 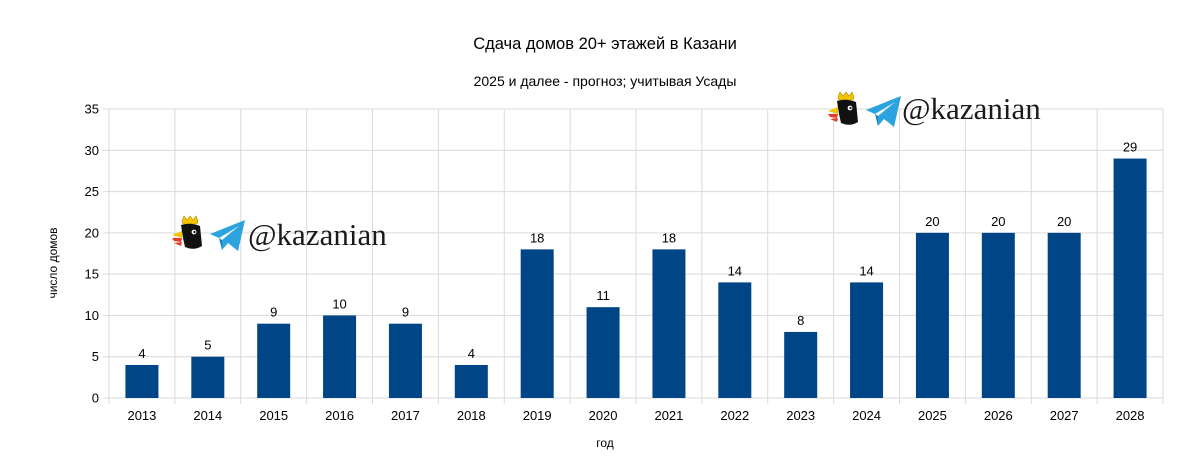 I want to click on watermark-right: @kazanian, so click(x=934, y=109).